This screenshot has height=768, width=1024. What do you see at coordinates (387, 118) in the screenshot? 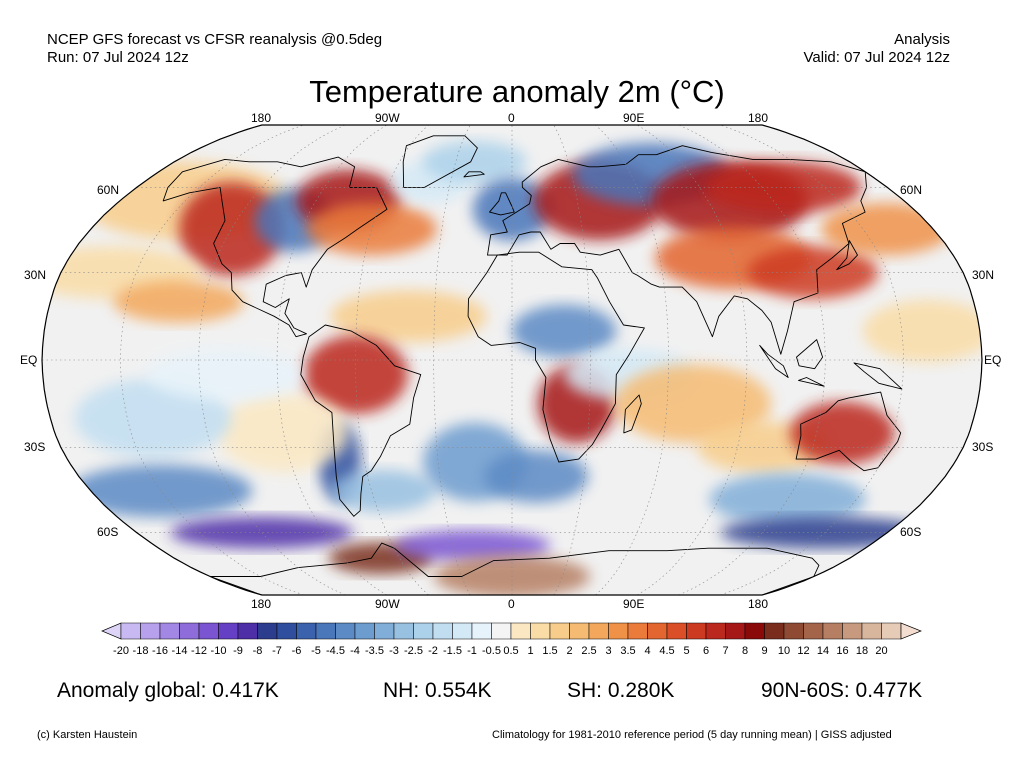
I see `lon-label-top-90w: 90W` at bounding box center [387, 118].